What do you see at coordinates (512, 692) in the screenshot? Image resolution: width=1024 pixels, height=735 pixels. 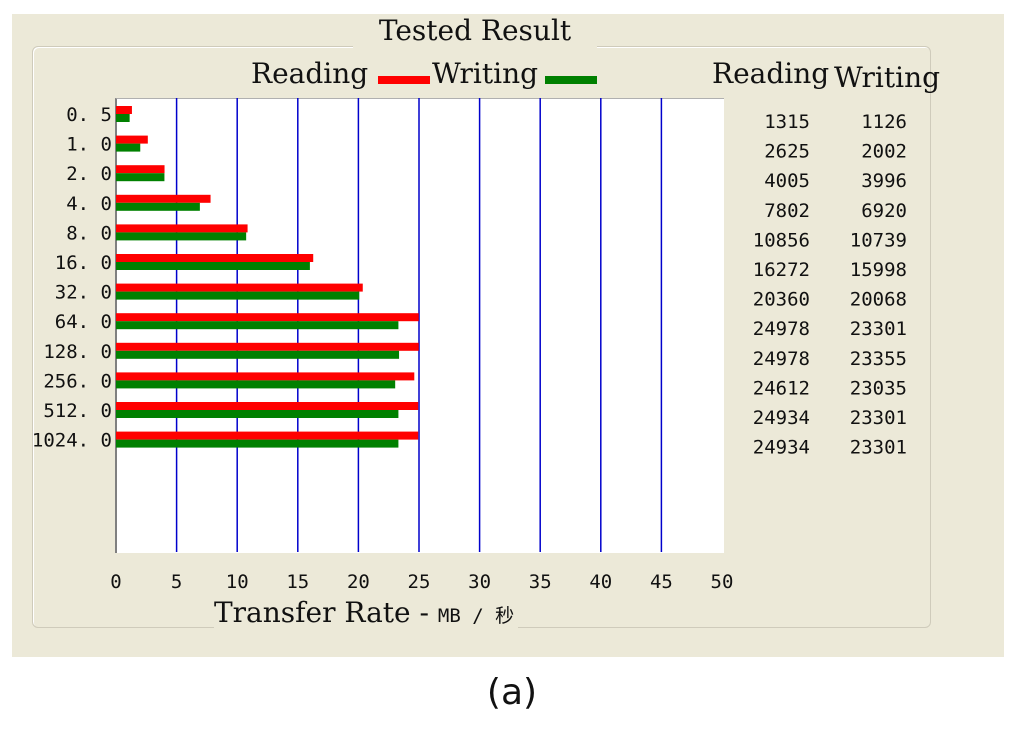 I see `figure-caption: (a)` at bounding box center [512, 692].